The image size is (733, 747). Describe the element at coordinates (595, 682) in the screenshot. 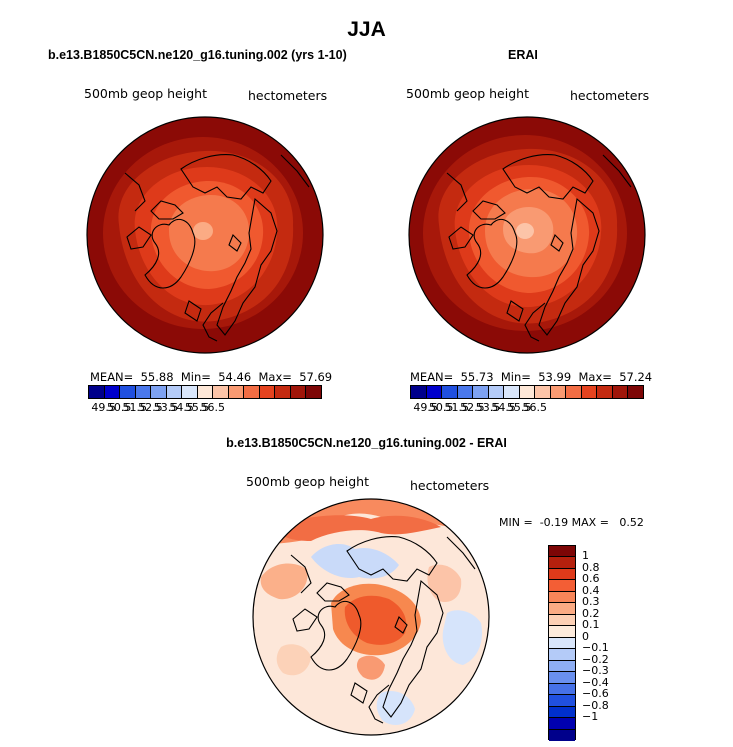

I see `diff-colorbar-tick-label: −0.4` at that location.